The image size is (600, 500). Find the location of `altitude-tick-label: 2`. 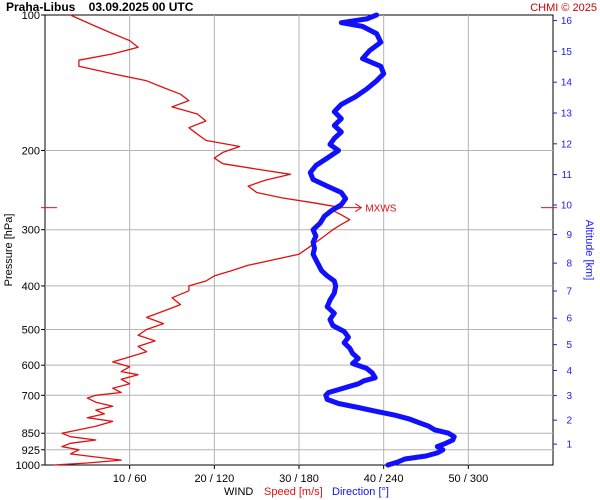

altitude-tick-label: 2 is located at coordinates (569, 421).